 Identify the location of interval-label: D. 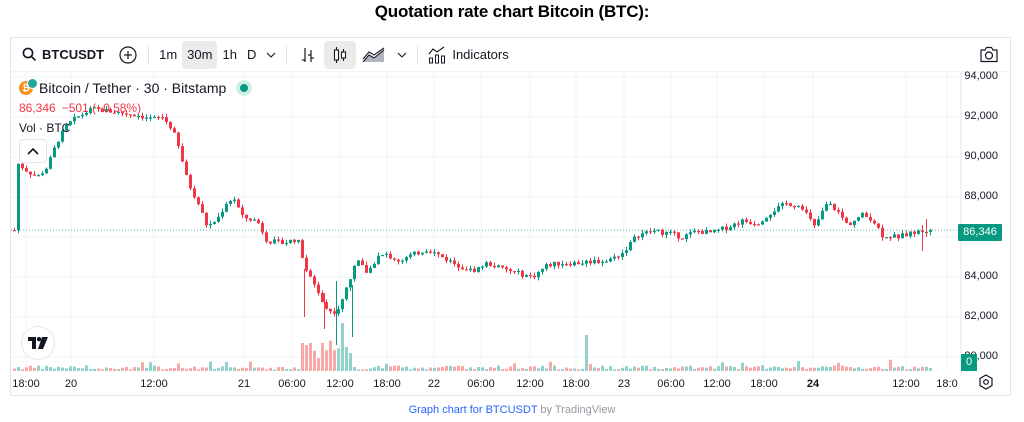
(251, 54).